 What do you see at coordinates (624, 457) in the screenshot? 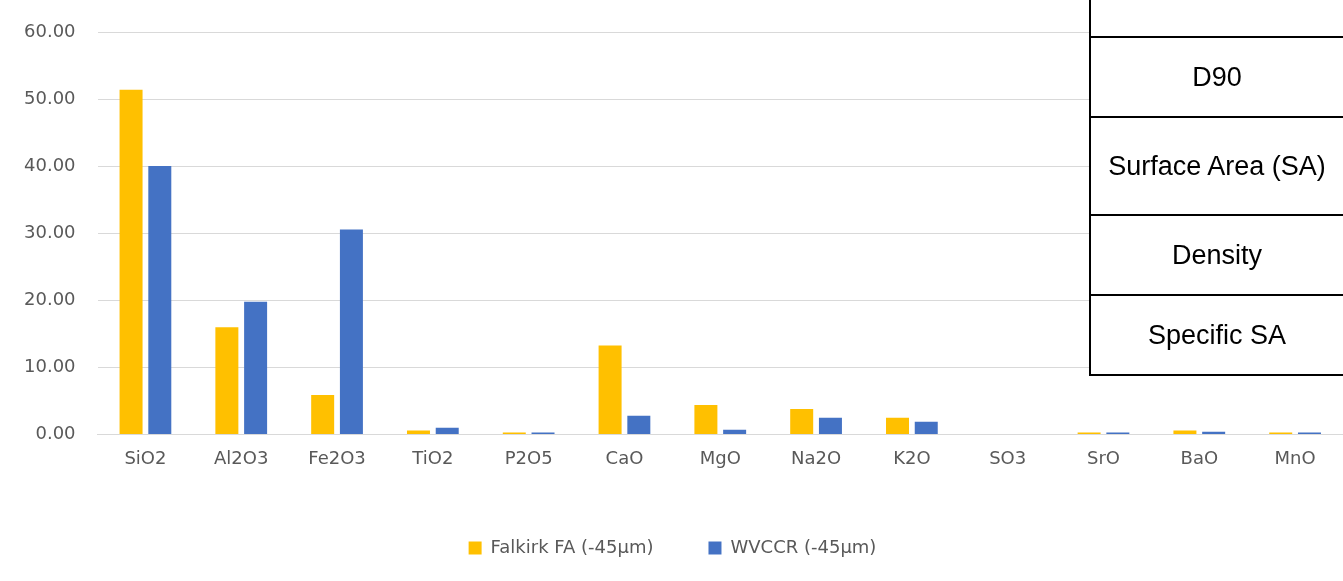
I see `x-tick-label: CaO` at bounding box center [624, 457].